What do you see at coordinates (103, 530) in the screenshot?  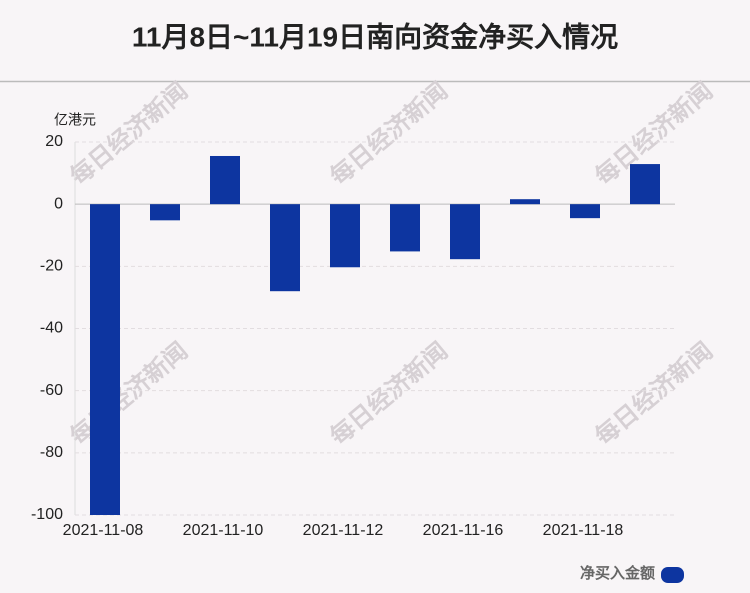 I see `x-tick-label: 2021-11-08` at bounding box center [103, 530].